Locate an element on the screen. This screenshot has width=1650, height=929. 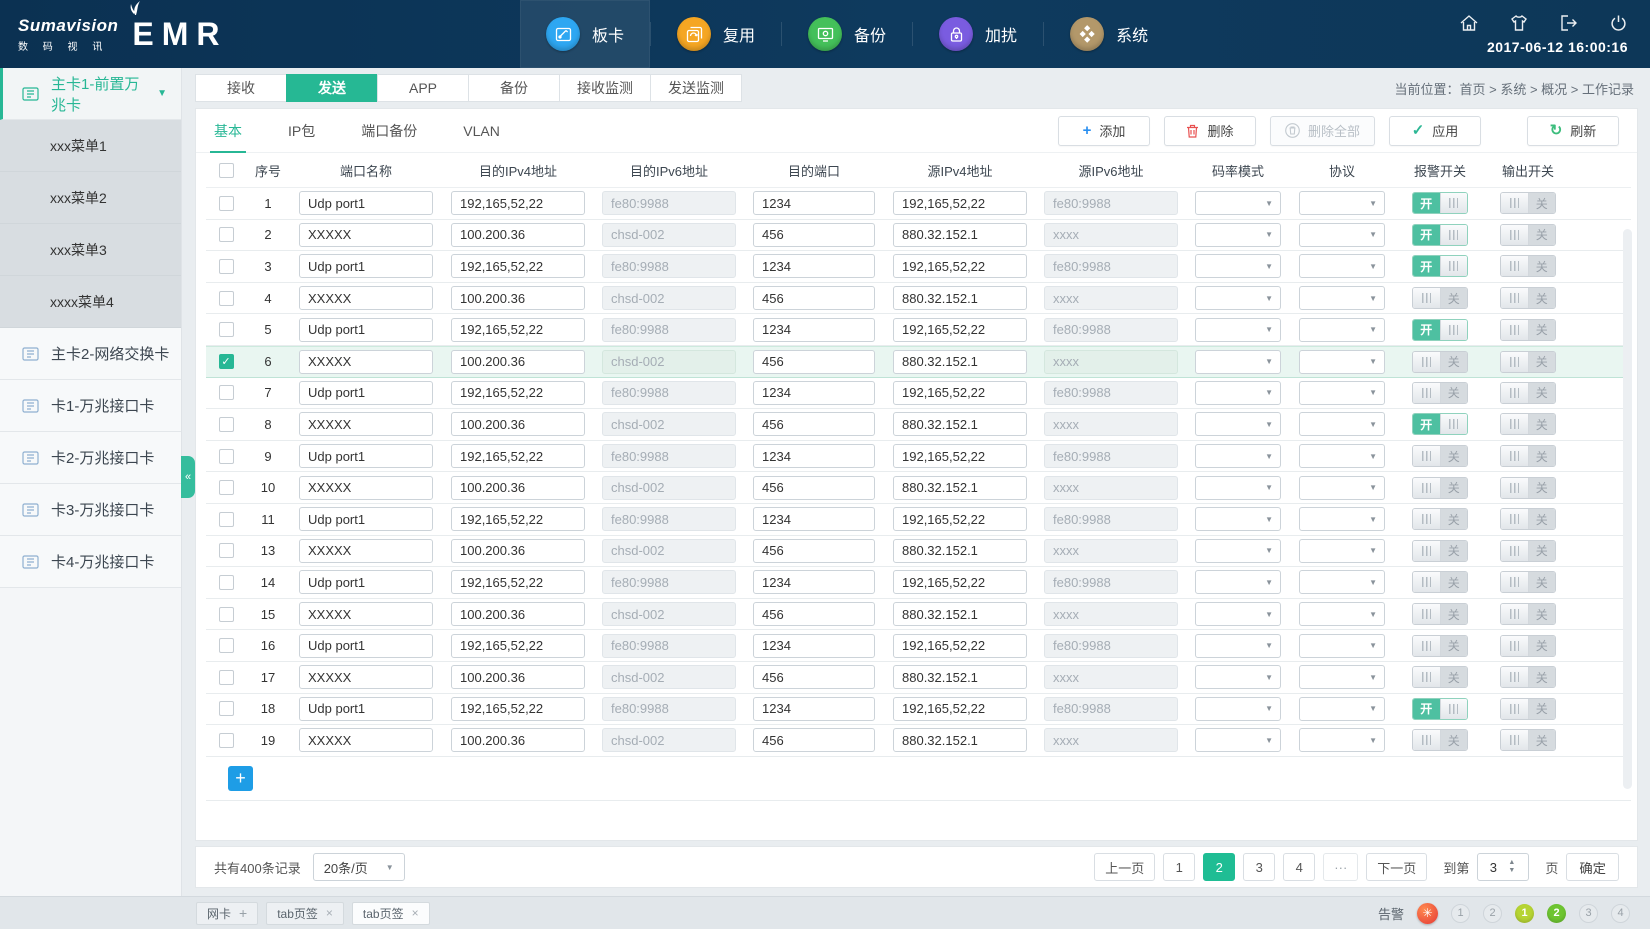
select-all-checkbox is located at coordinates (226, 170).